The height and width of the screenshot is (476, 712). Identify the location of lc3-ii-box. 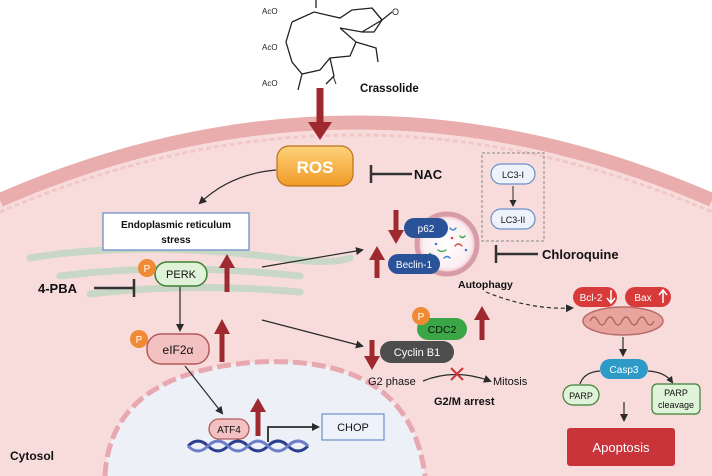
(513, 219).